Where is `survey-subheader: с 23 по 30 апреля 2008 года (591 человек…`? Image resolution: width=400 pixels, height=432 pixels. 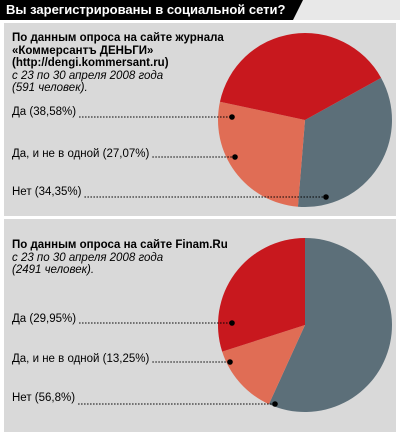 survey-subheader: с 23 по 30 апреля 2008 года (591 человек… is located at coordinates (88, 82).